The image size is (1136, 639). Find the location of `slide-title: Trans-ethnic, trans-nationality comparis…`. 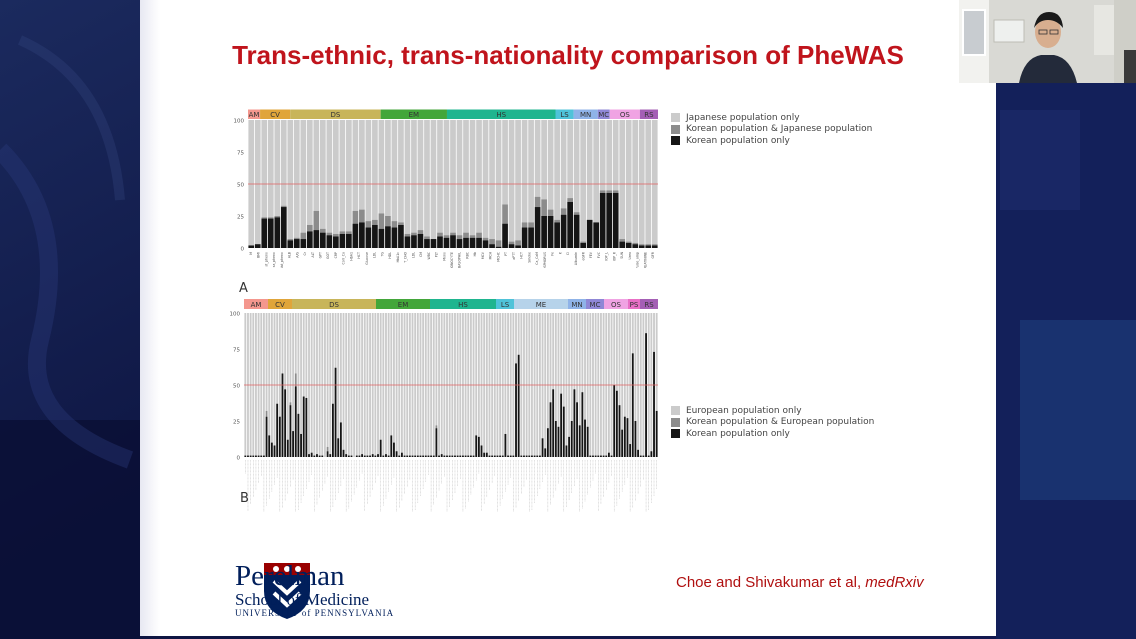

slide-title: Trans-ethnic, trans-nationality comparis… is located at coordinates (568, 55).